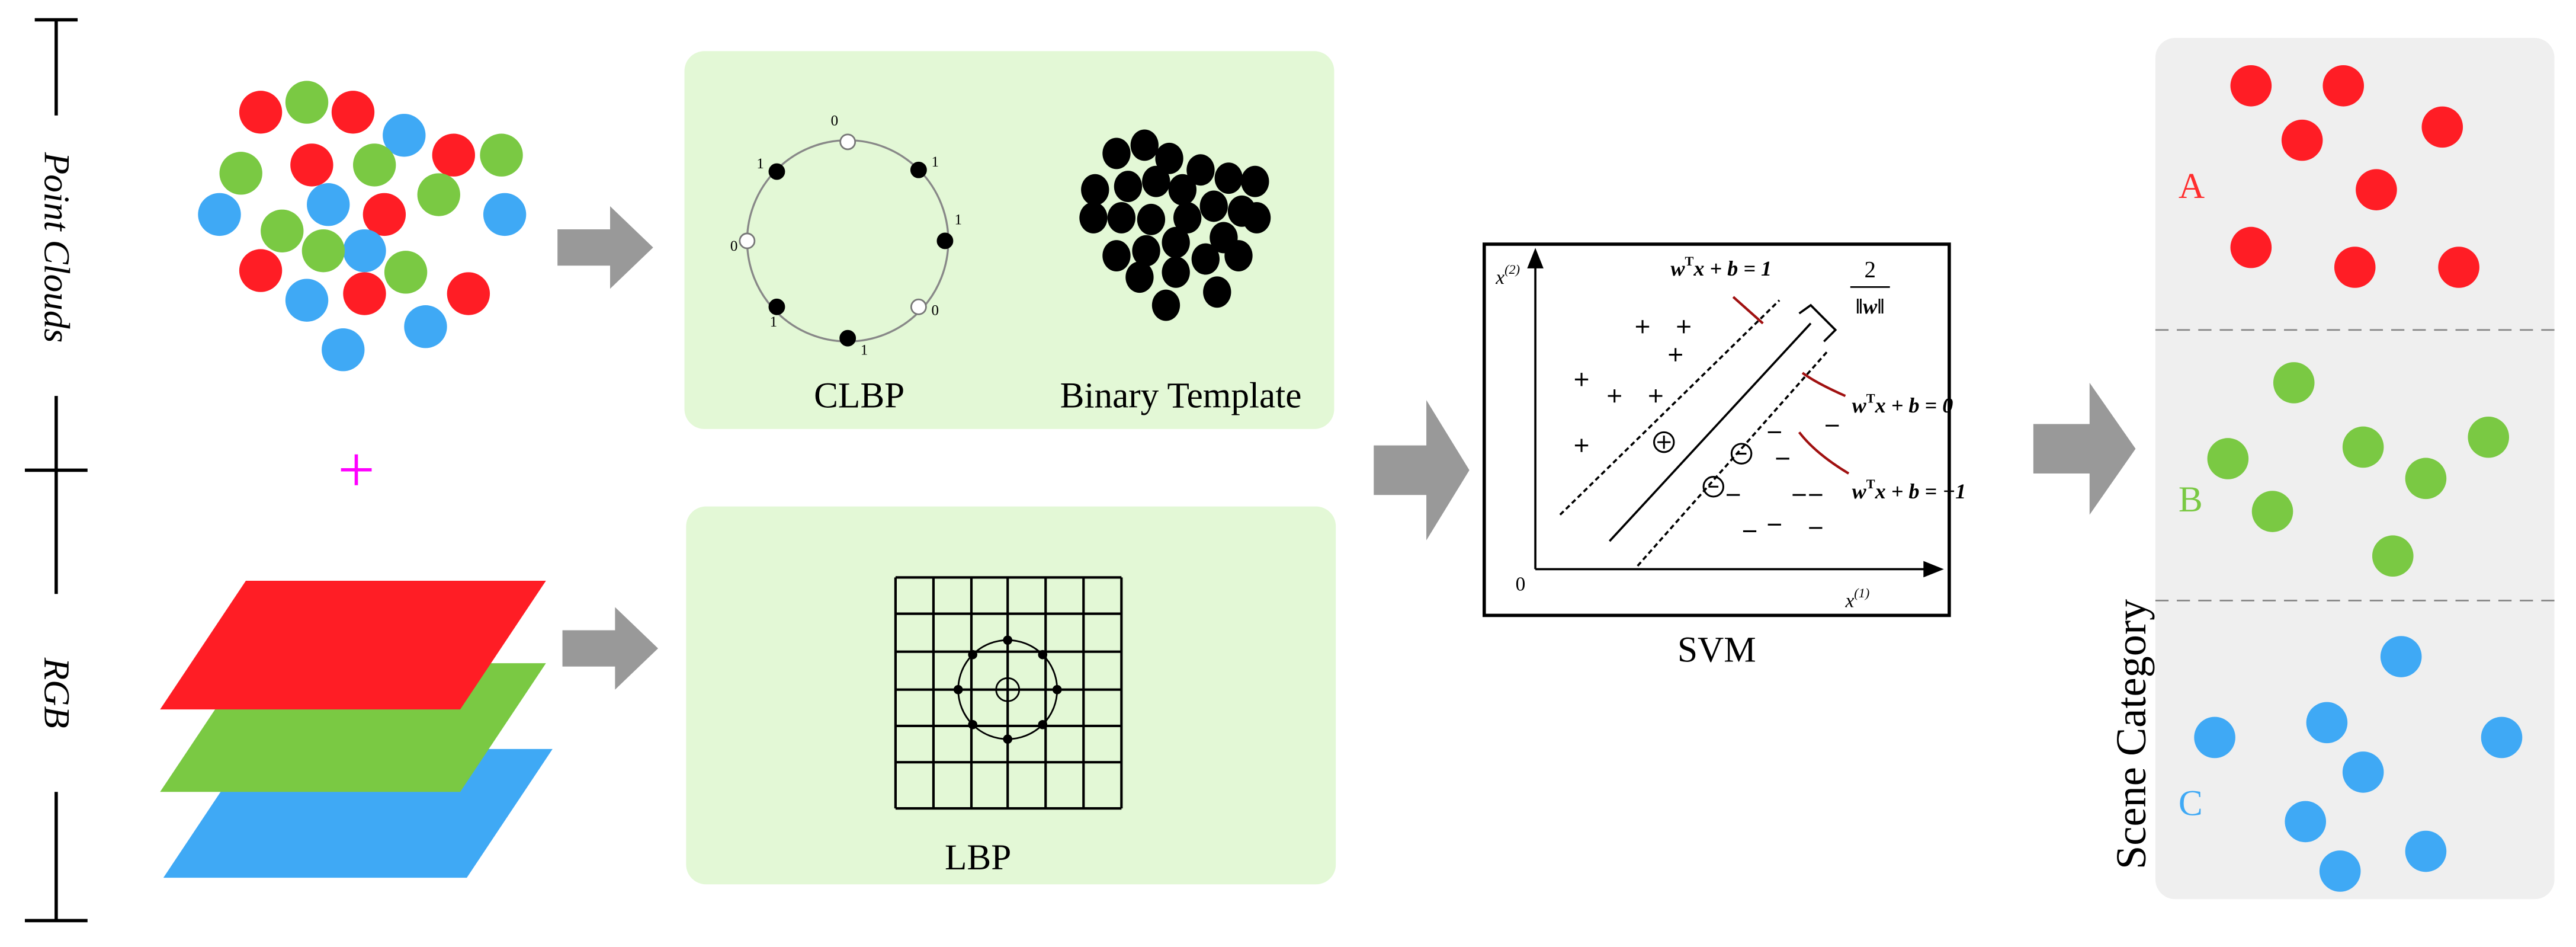 The width and height of the screenshot is (2576, 947). Describe the element at coordinates (1871, 270) in the screenshot. I see `margin-numerator: 2` at that location.